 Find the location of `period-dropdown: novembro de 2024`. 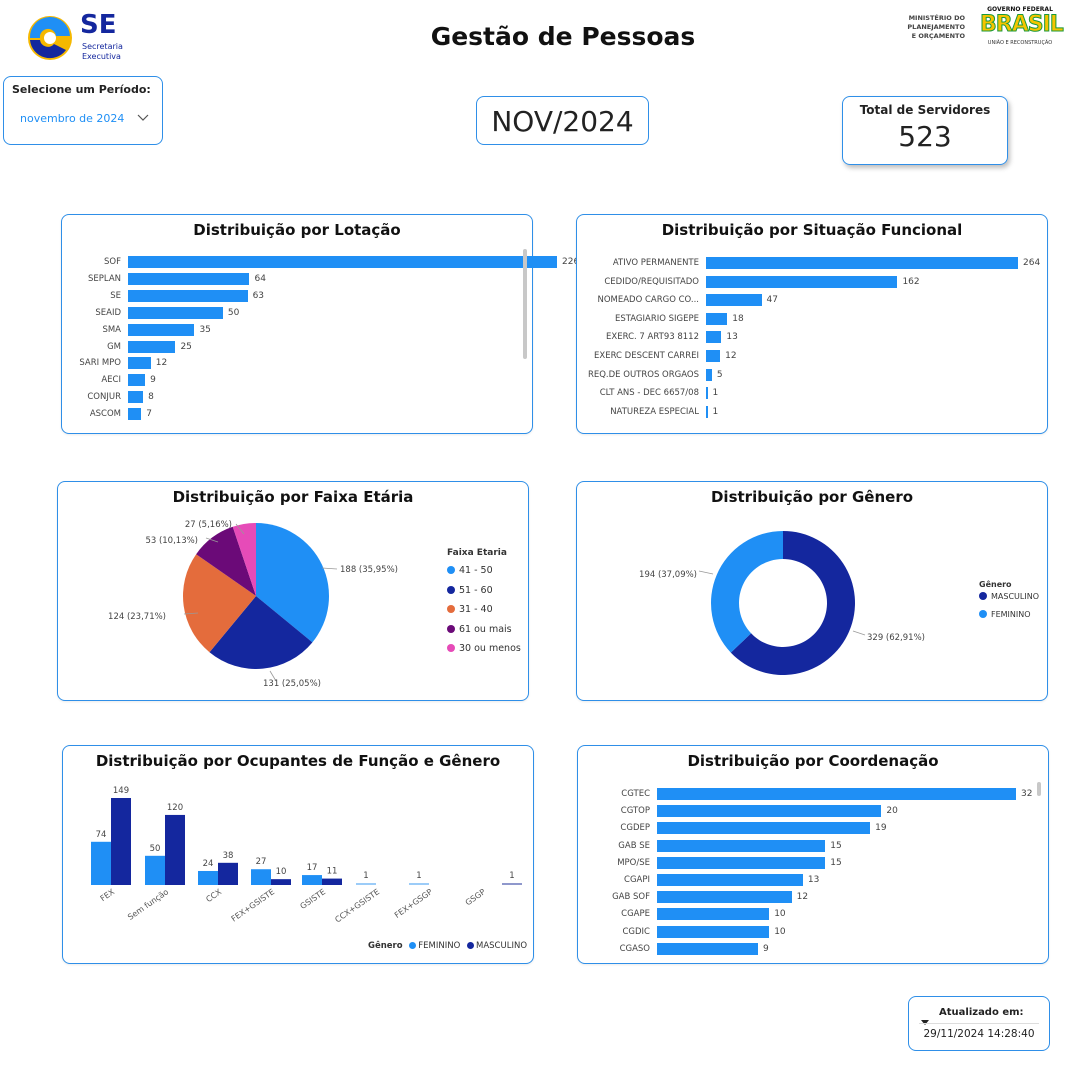

period-dropdown: novembro de 2024 is located at coordinates (84, 118).